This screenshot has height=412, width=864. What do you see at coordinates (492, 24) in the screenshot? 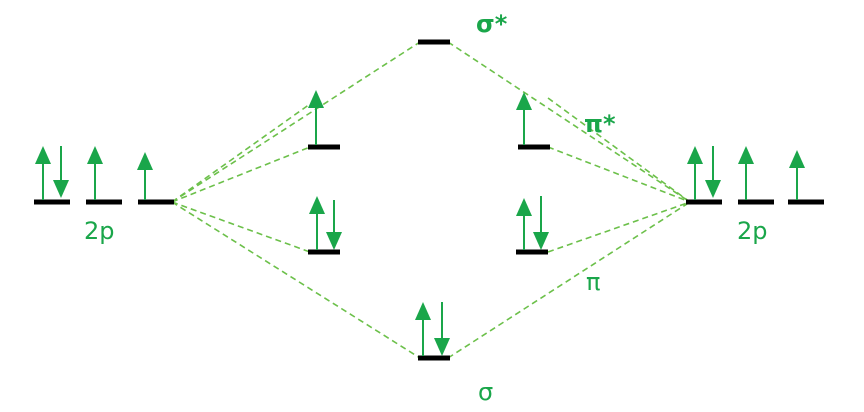
I see `sigma-star-label: σ*` at bounding box center [492, 24].